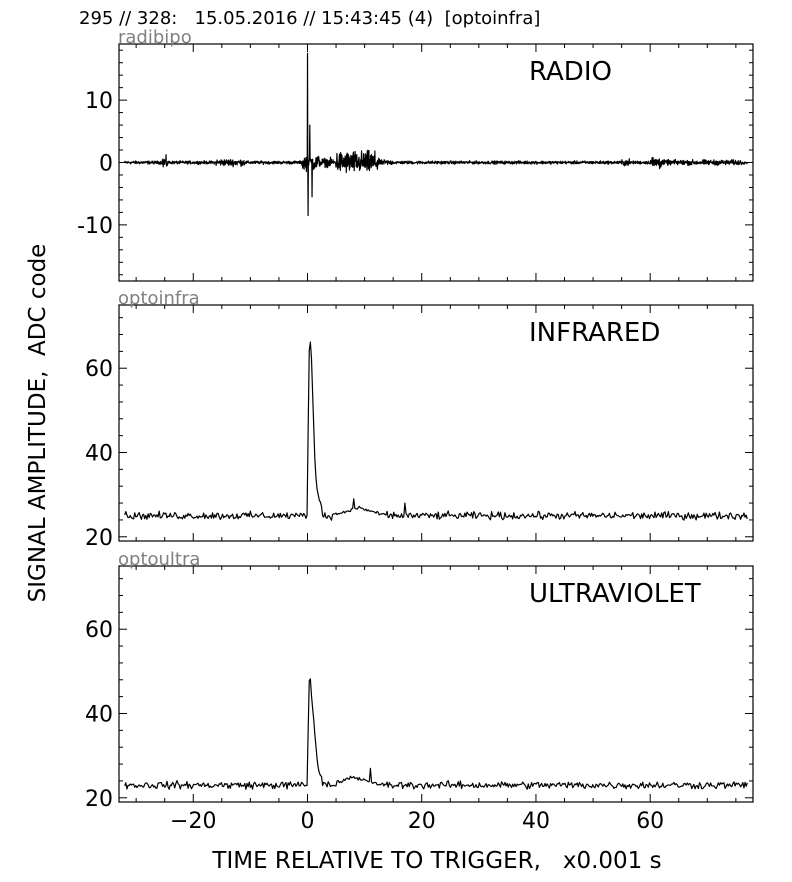  Describe the element at coordinates (307, 821) in the screenshot. I see `x-tick-label-p3: 0` at that location.